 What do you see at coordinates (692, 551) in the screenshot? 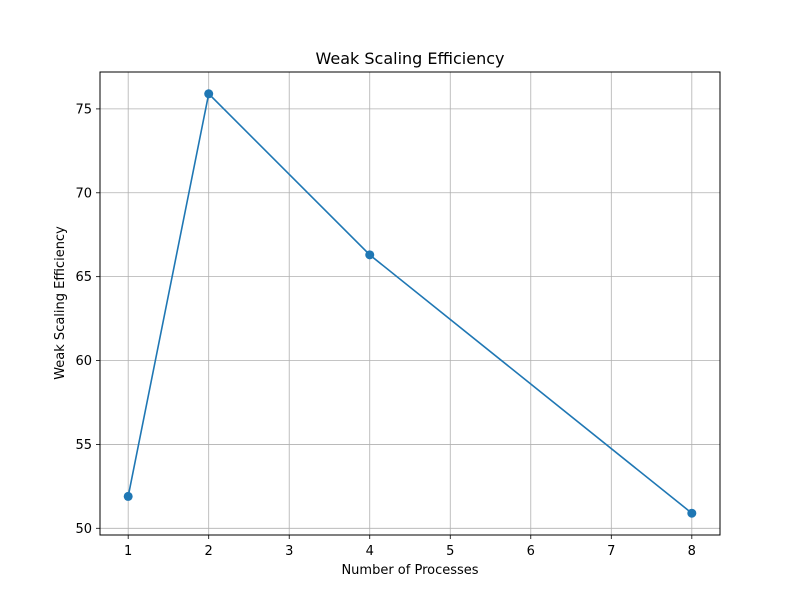
I see `x-tick-label: 8` at bounding box center [692, 551].